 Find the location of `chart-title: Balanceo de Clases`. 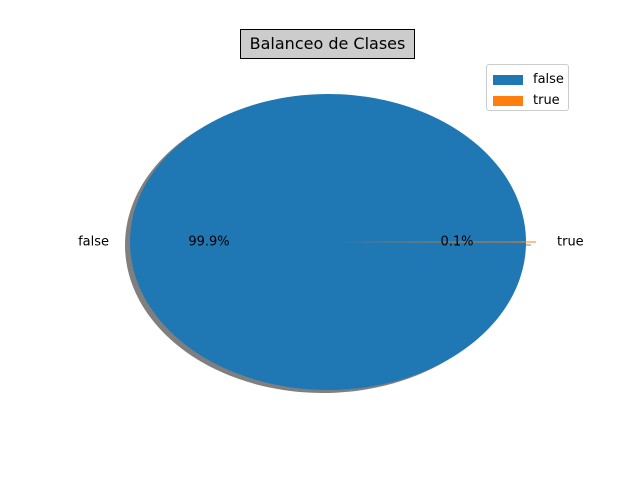

chart-title: Balanceo de Clases is located at coordinates (327, 44).